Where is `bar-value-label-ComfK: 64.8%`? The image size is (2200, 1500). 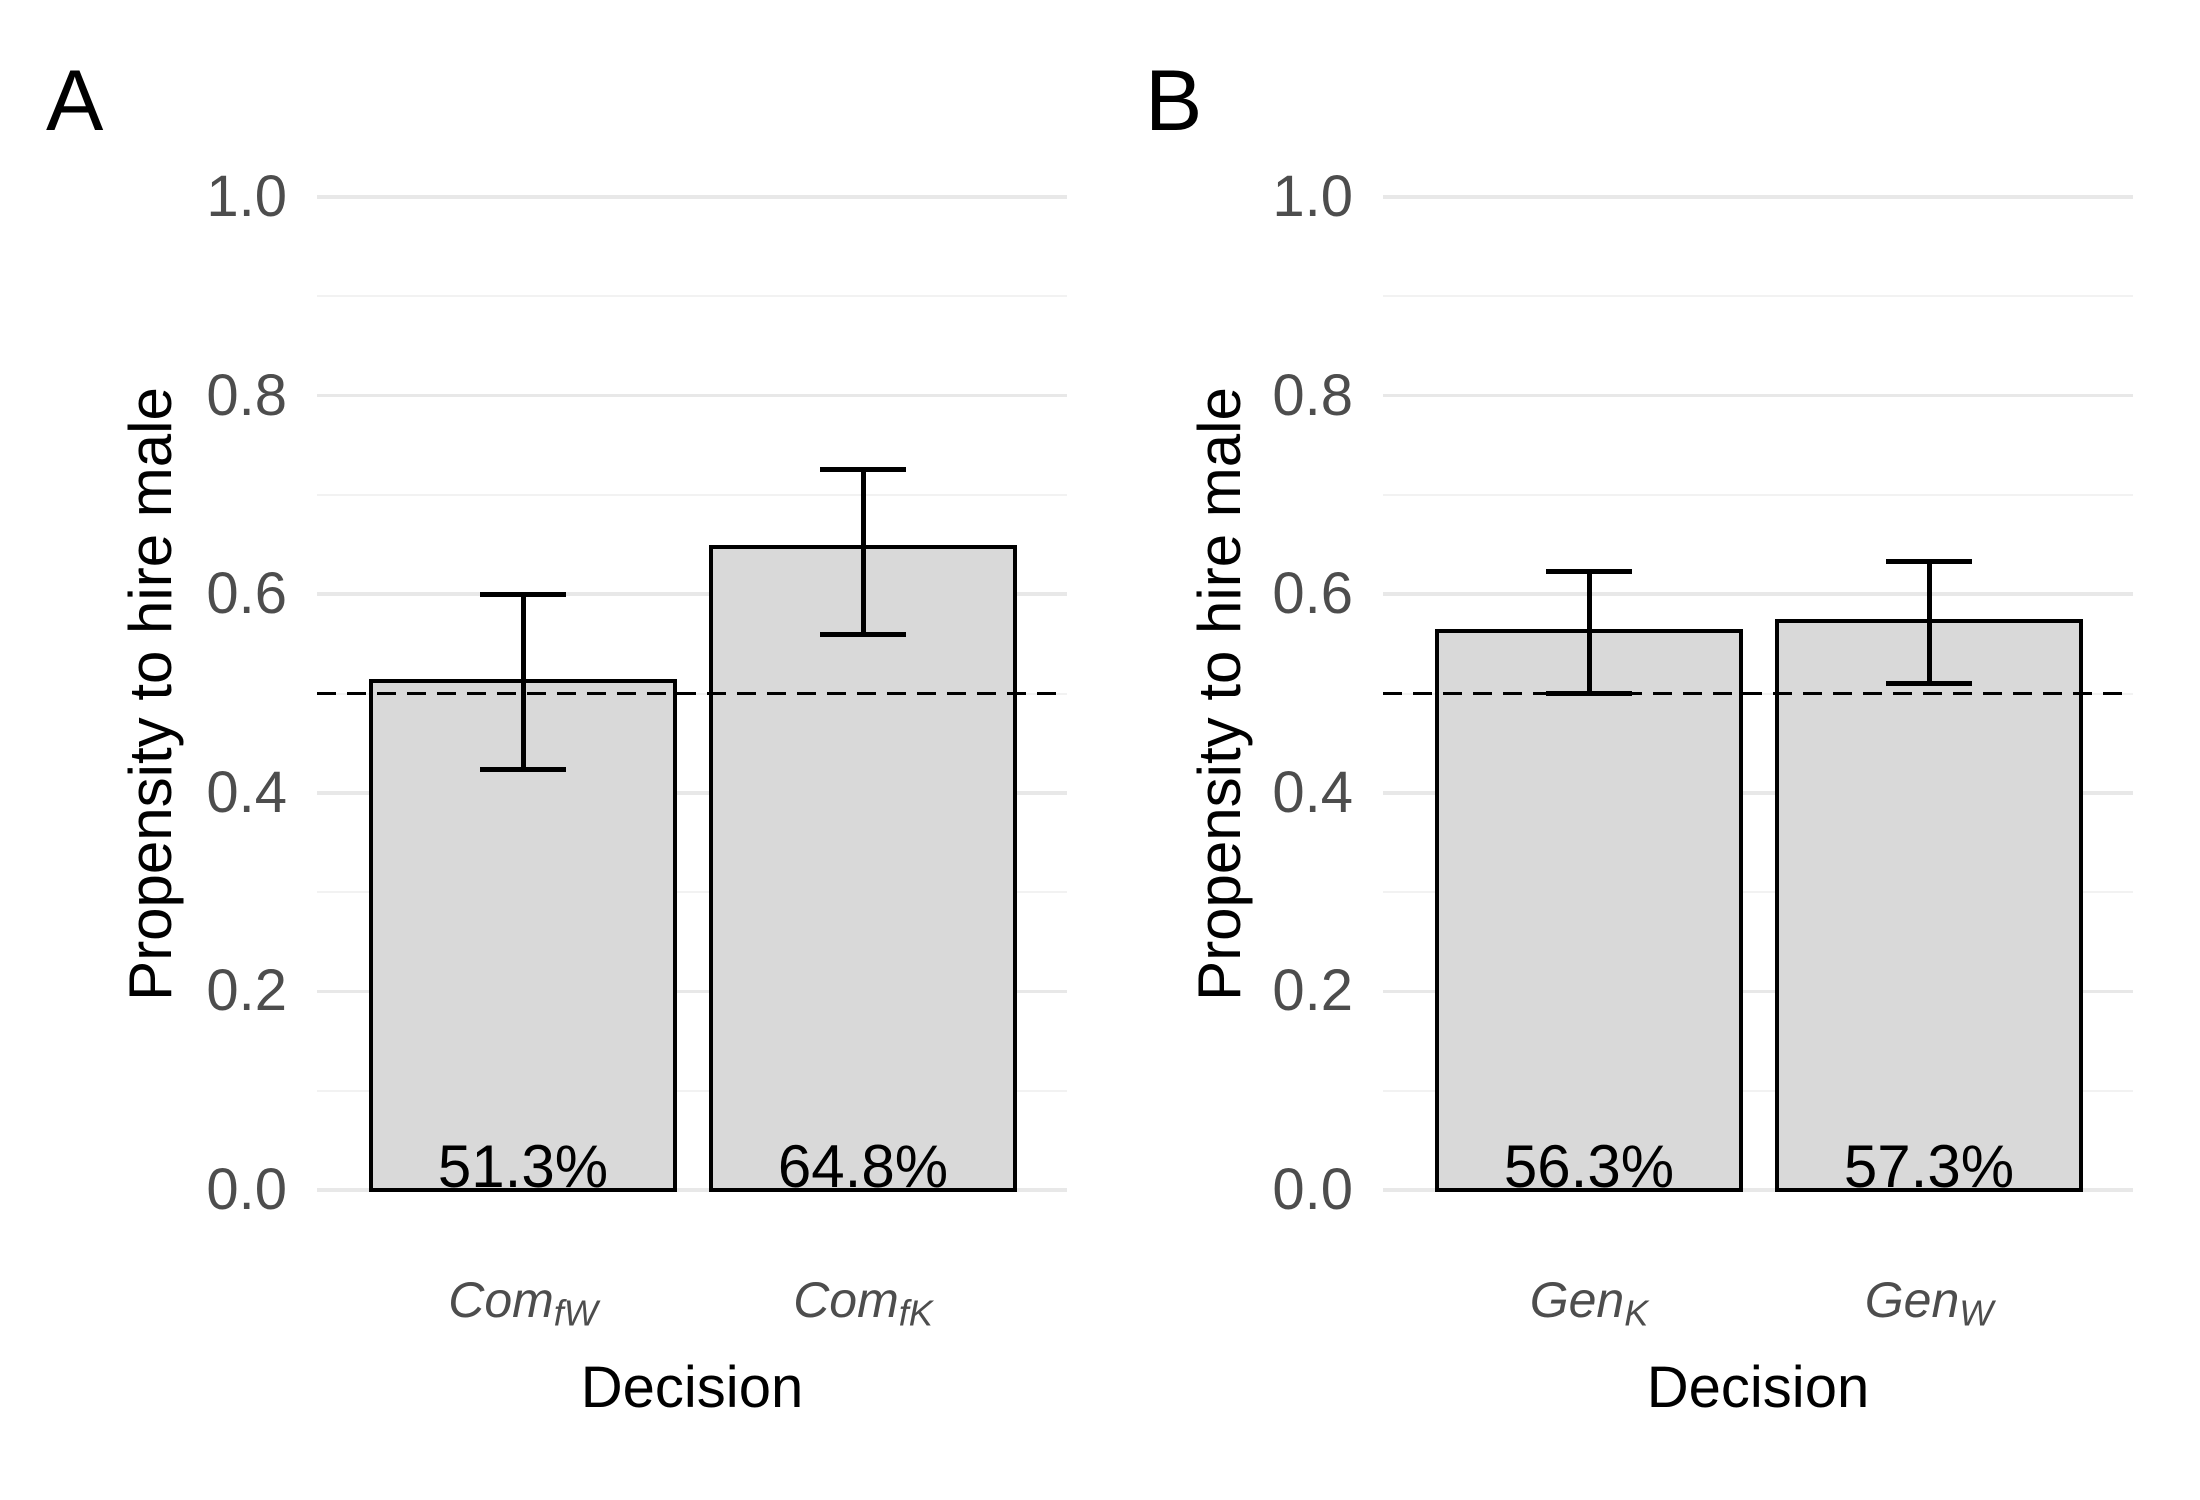 bar-value-label-ComfK: 64.8% is located at coordinates (863, 1166).